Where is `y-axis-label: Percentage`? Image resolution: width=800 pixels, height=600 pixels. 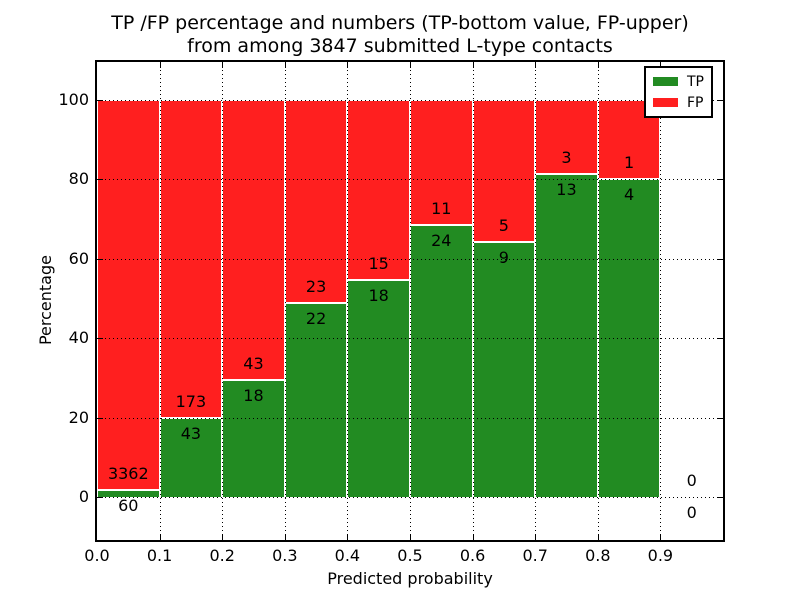
y-axis-label: Percentage is located at coordinates (45, 300).